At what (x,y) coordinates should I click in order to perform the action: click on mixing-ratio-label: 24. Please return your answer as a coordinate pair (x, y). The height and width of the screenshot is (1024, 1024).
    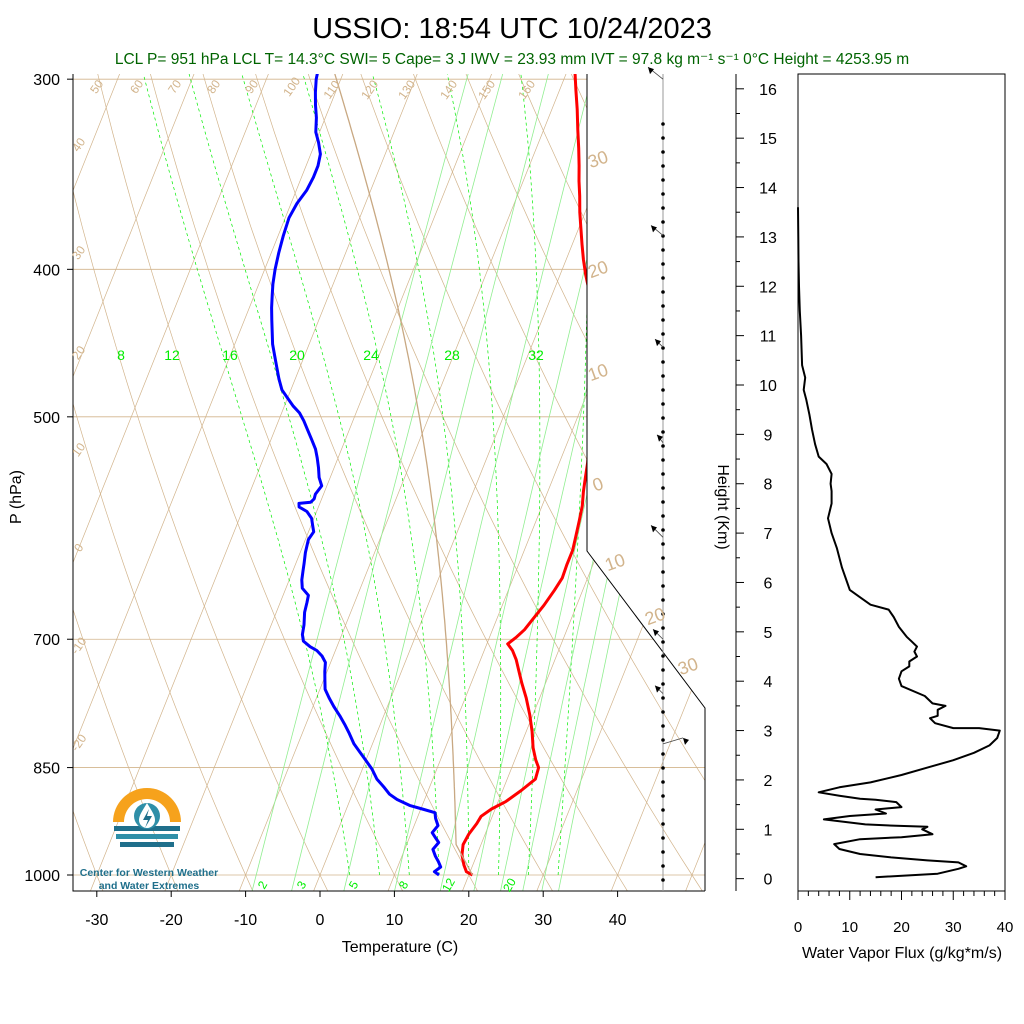
    Looking at the image, I should click on (371, 355).